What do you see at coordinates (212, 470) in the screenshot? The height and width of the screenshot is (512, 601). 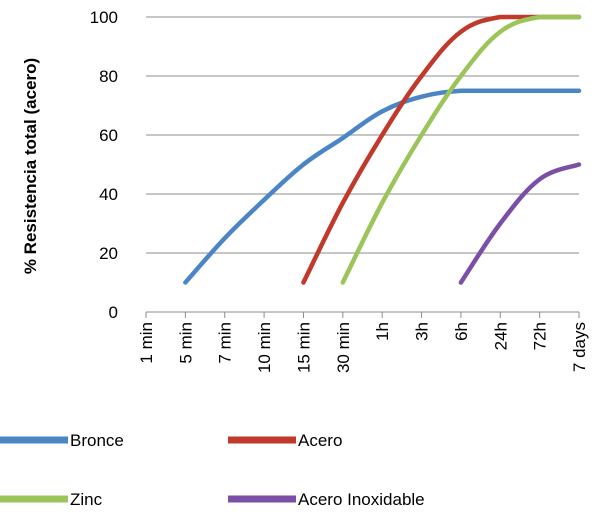 I see `legend: Bronce Acero Zinc Acero Inoxidable` at bounding box center [212, 470].